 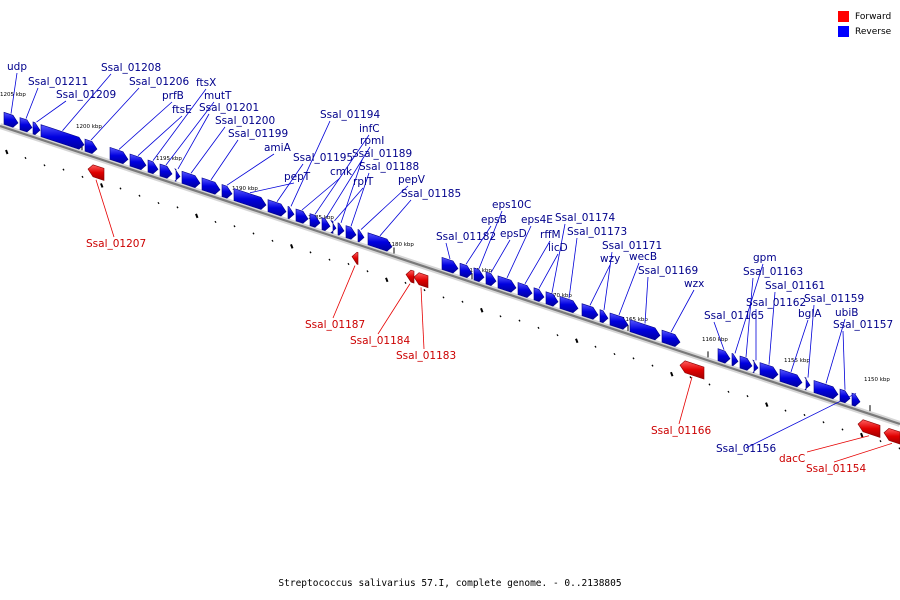 I want to click on gene-label-Ssal_01187: Ssal_01187, so click(x=335, y=325).